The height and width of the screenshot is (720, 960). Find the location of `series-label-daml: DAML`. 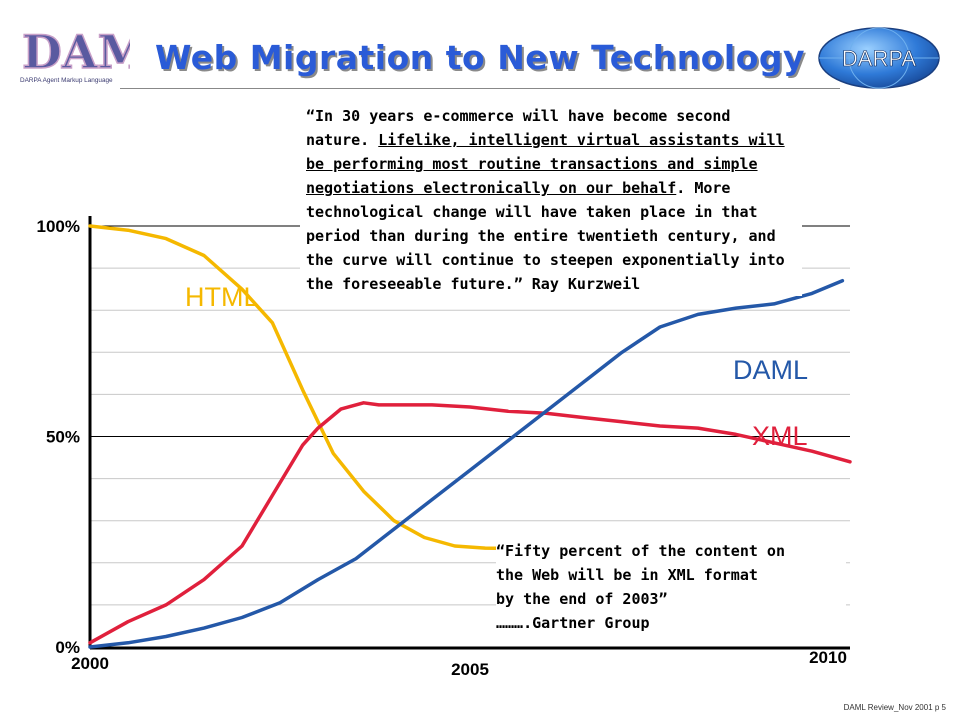

series-label-daml: DAML is located at coordinates (770, 370).